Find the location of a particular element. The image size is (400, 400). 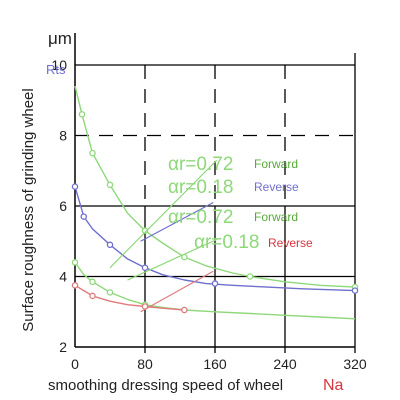

leader-lines is located at coordinates (163, 236).